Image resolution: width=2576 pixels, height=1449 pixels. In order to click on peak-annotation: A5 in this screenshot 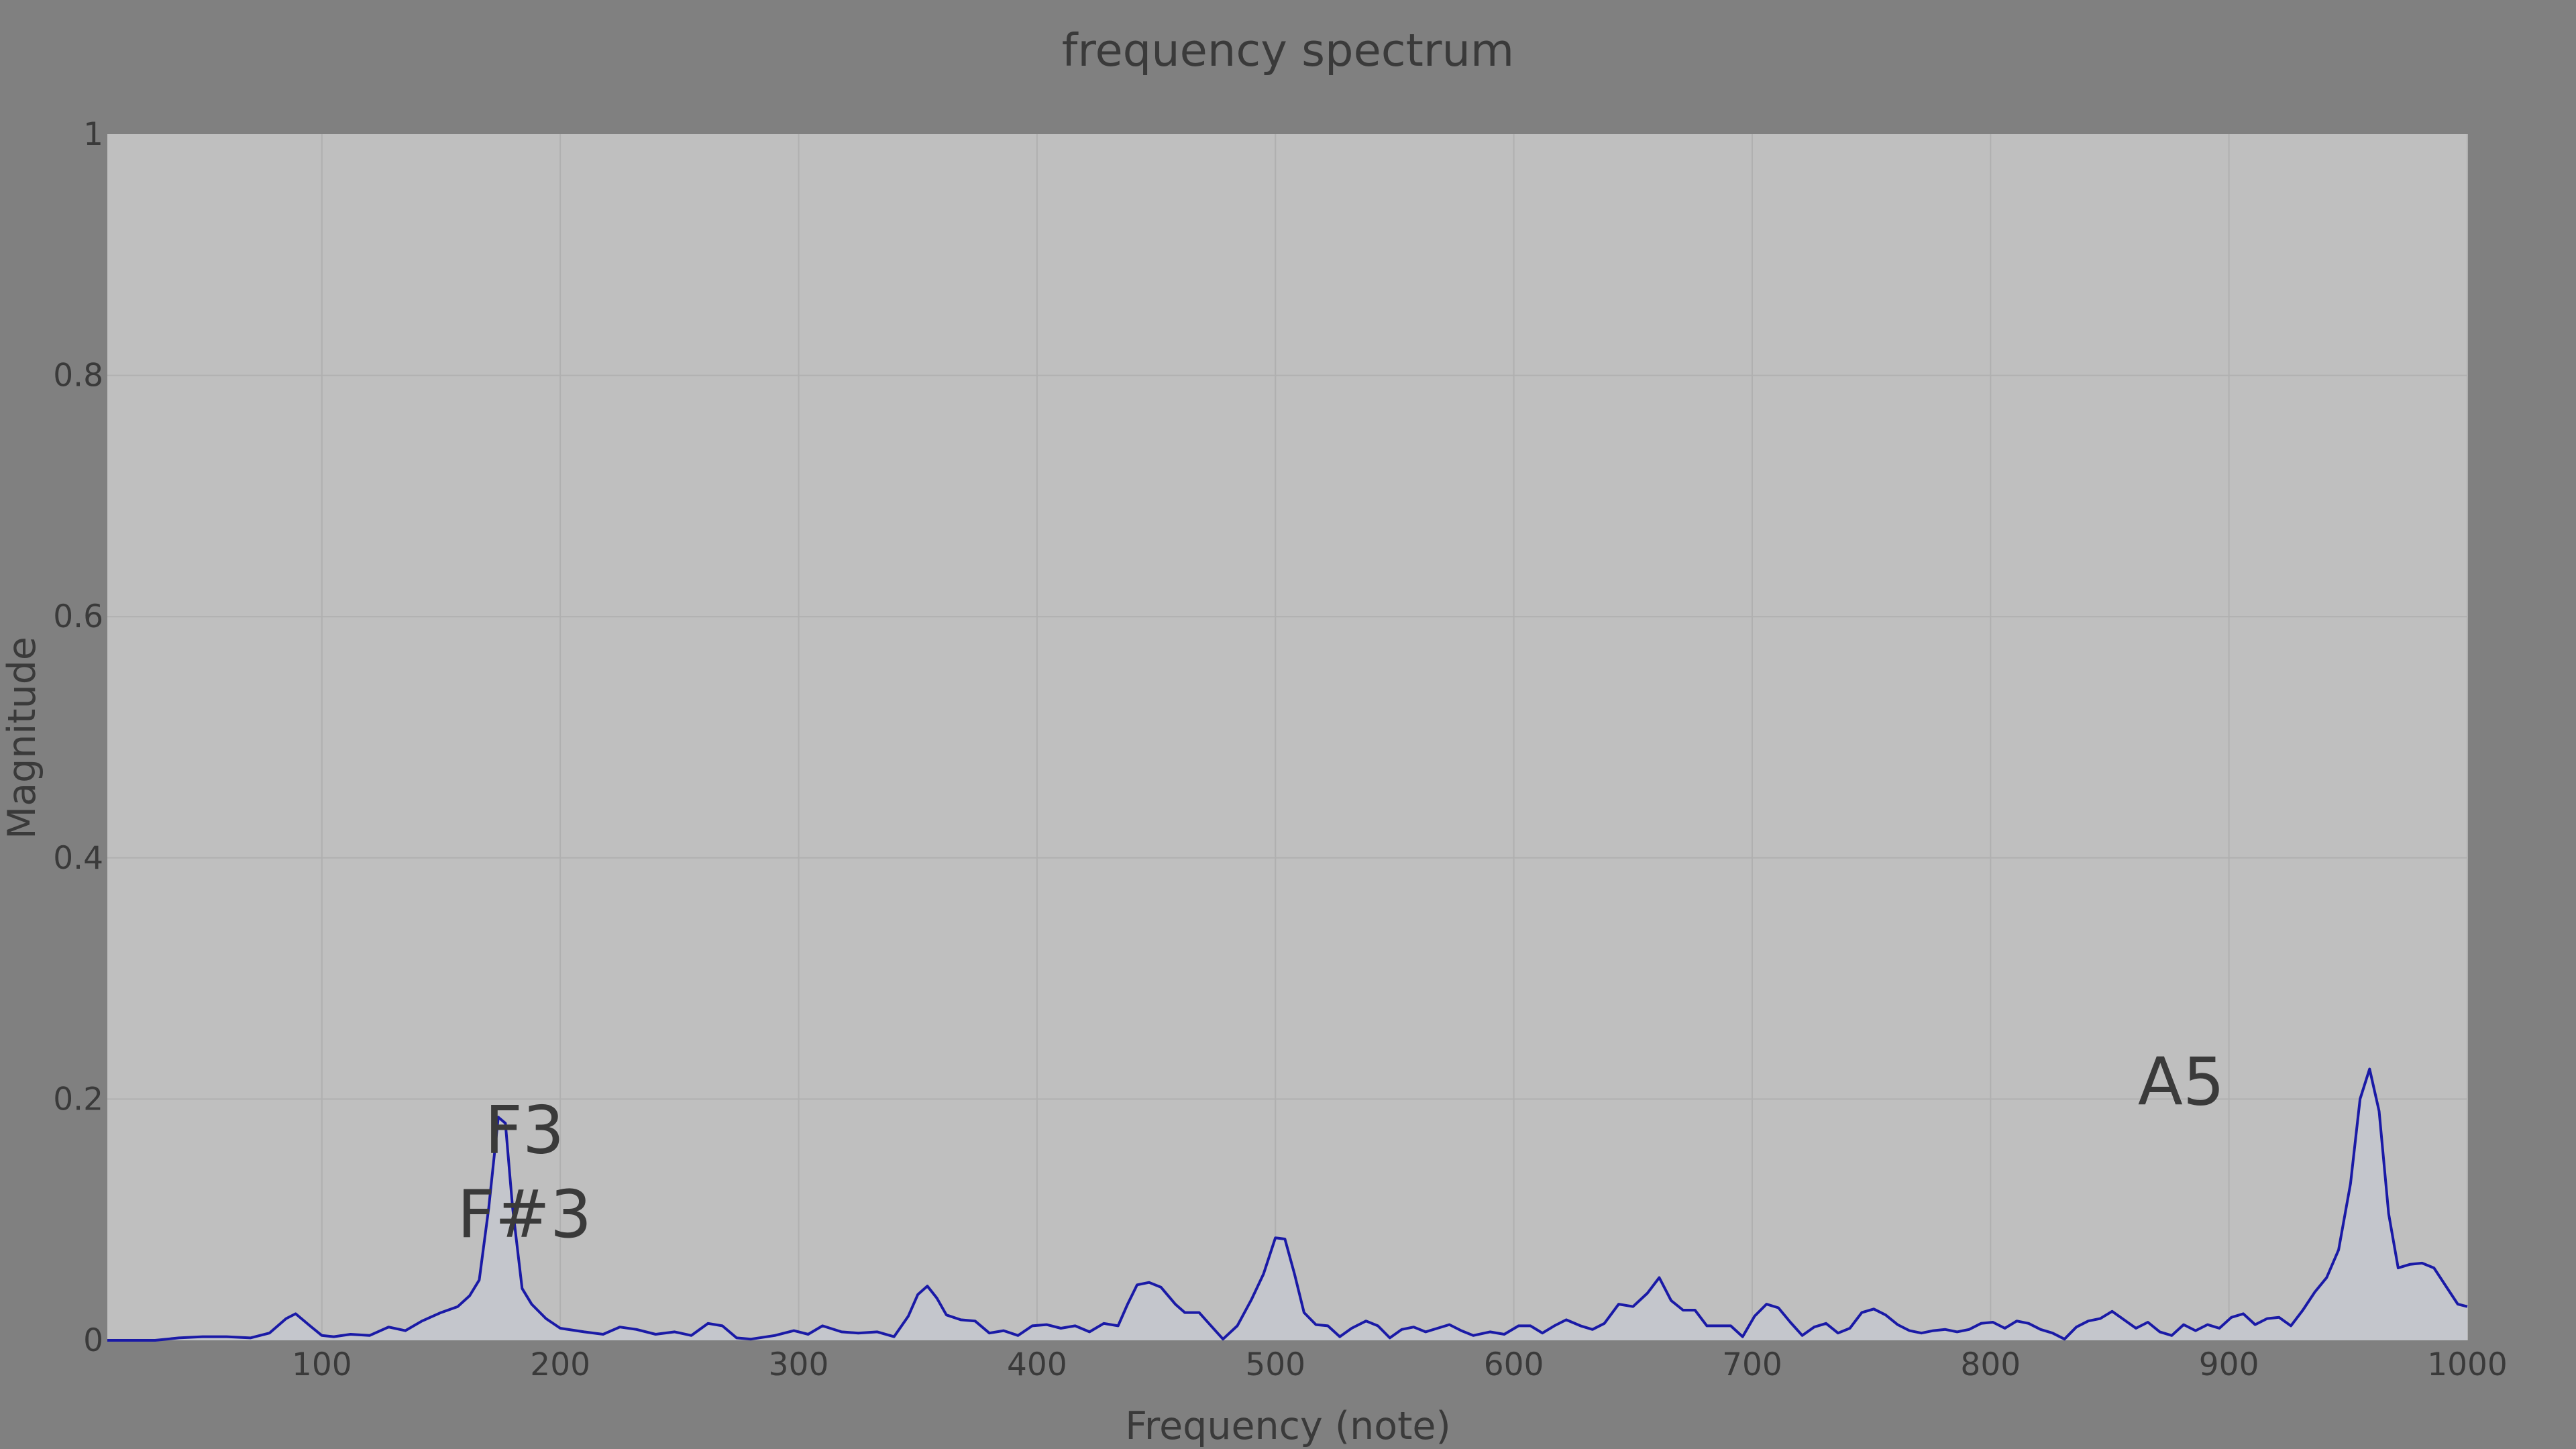, I will do `click(2181, 1082)`.